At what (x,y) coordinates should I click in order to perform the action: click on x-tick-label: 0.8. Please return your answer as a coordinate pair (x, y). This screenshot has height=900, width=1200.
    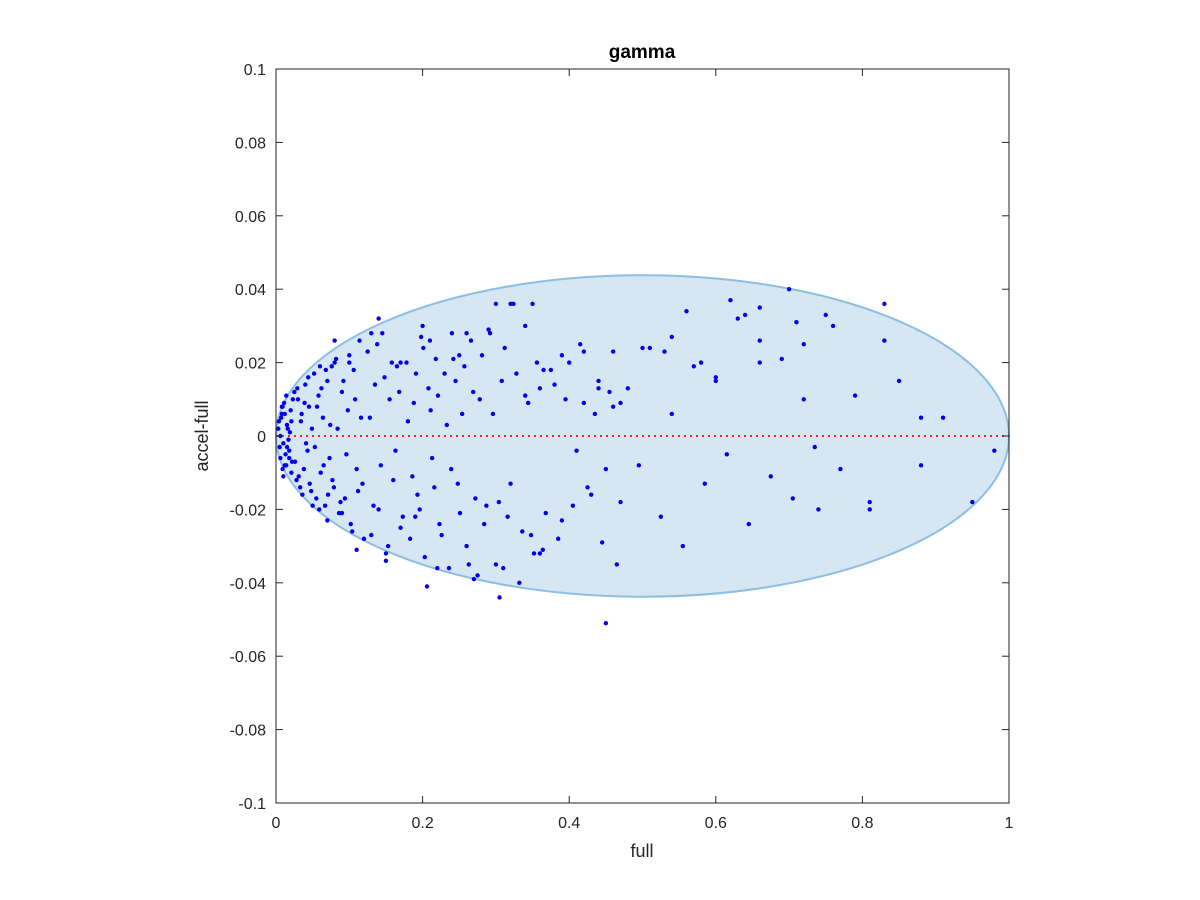
    Looking at the image, I should click on (862, 823).